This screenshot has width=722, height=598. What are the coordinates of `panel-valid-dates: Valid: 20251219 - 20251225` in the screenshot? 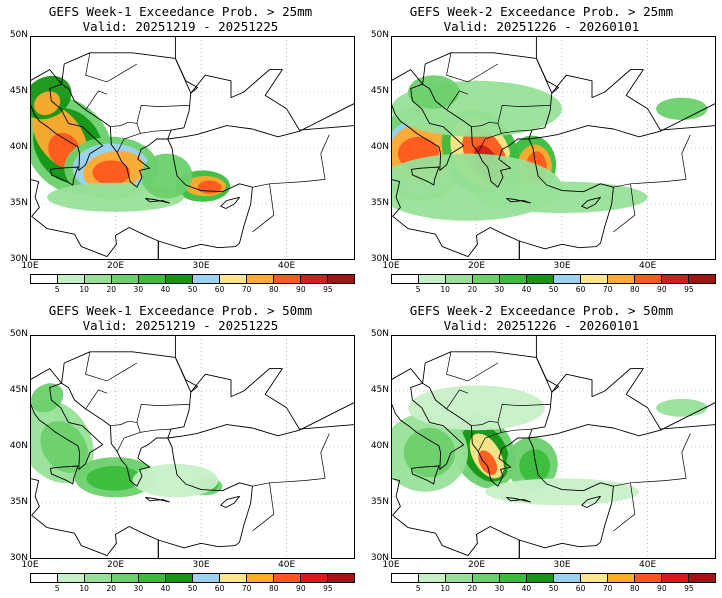 It's located at (180, 26).